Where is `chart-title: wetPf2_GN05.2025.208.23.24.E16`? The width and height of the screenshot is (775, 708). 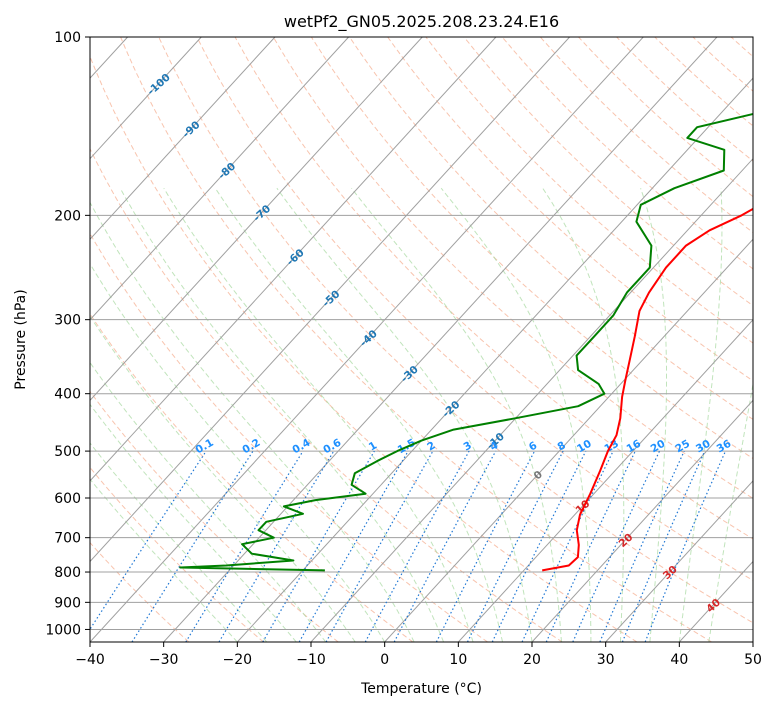
chart-title: wetPf2_GN05.2025.208.23.24.E16 is located at coordinates (421, 22).